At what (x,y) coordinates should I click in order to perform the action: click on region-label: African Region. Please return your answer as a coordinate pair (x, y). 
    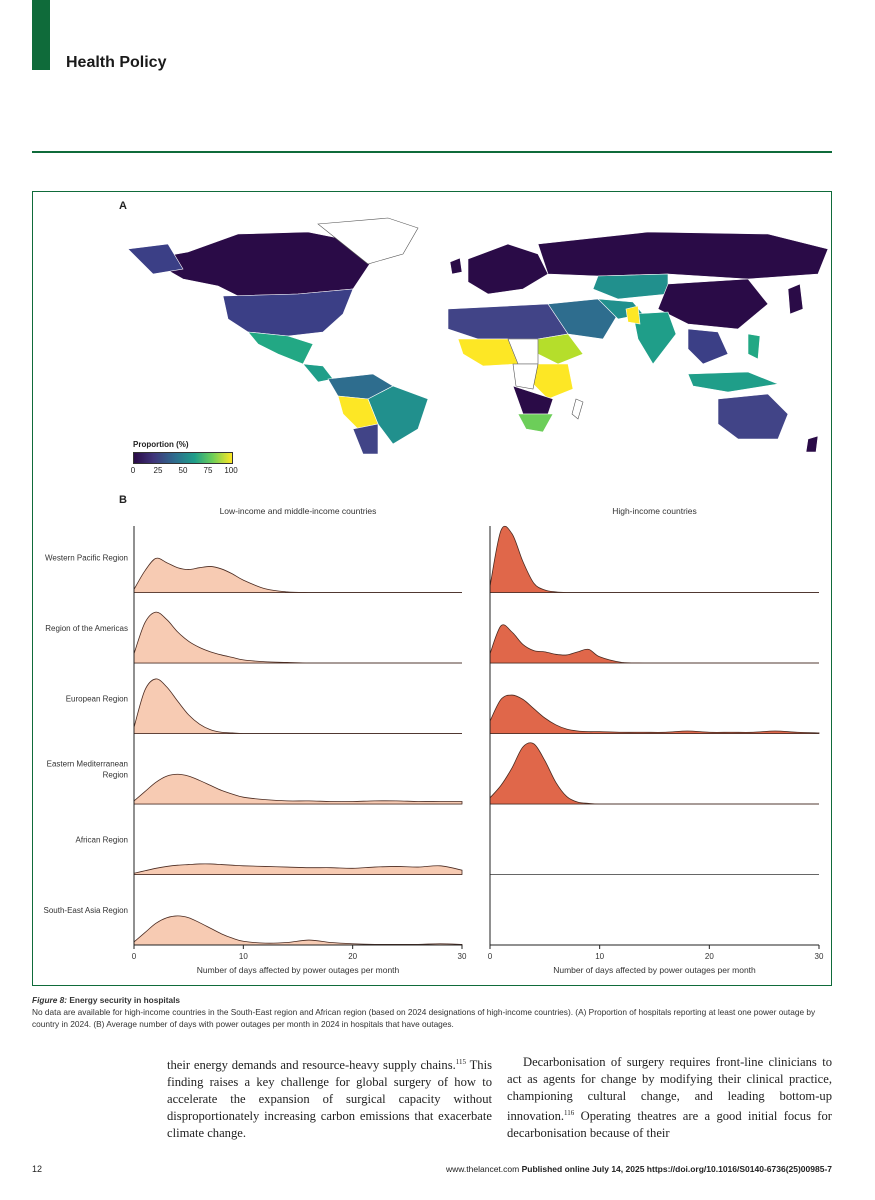
    Looking at the image, I should click on (102, 840).